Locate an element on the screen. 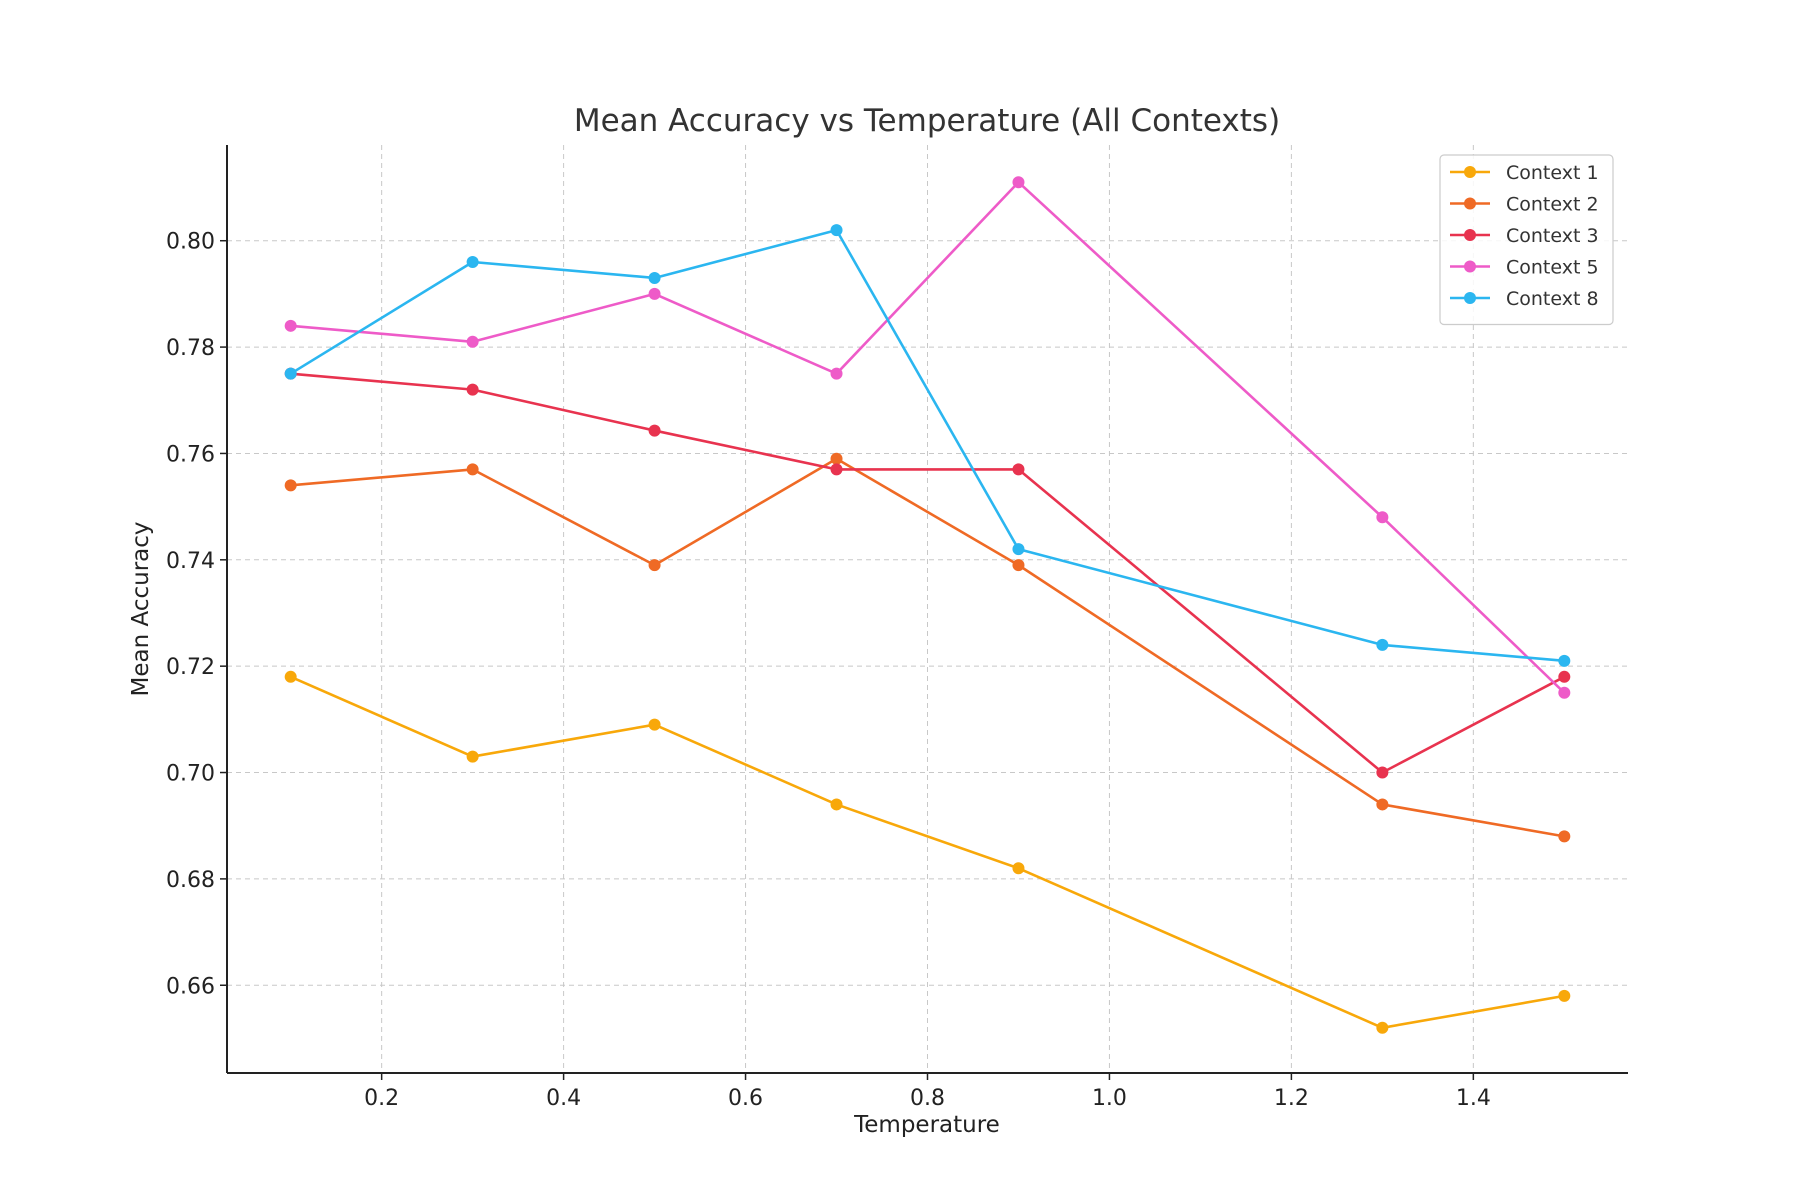  legend-item: Context 8 is located at coordinates (1524, 299).